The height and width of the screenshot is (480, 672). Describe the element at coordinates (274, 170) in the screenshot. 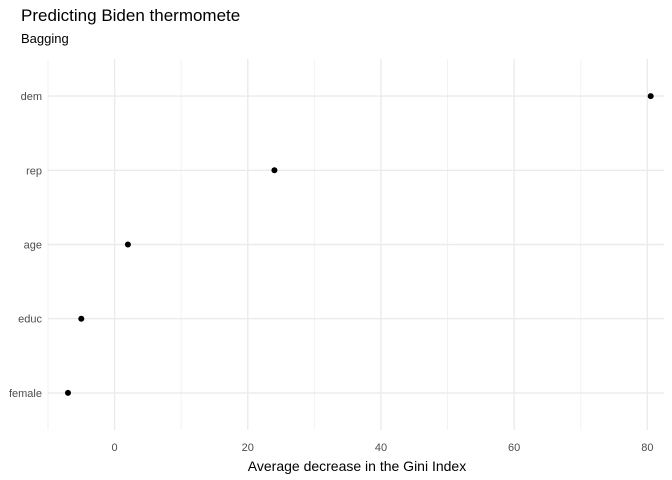

I see `point-rep` at that location.